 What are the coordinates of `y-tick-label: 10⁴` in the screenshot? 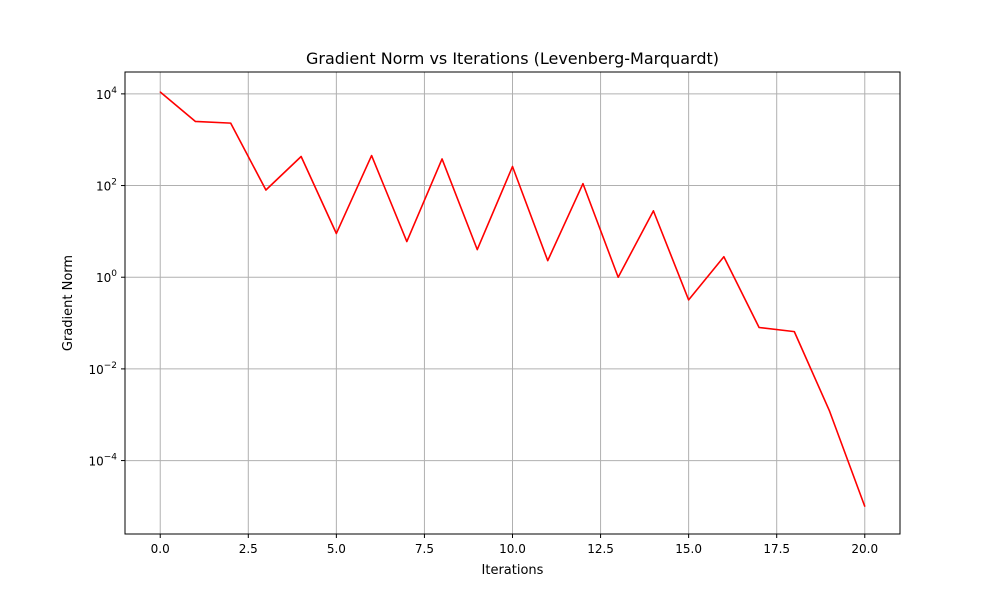 It's located at (106, 94).